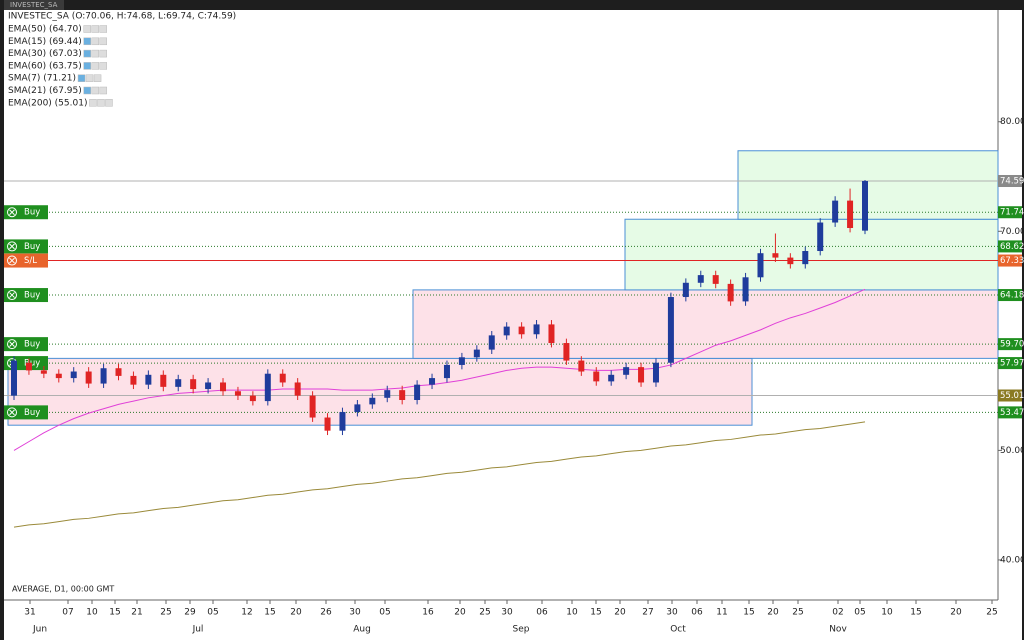 The height and width of the screenshot is (640, 1024). Describe the element at coordinates (26, 260) in the screenshot. I see `order-button: S/L` at that location.